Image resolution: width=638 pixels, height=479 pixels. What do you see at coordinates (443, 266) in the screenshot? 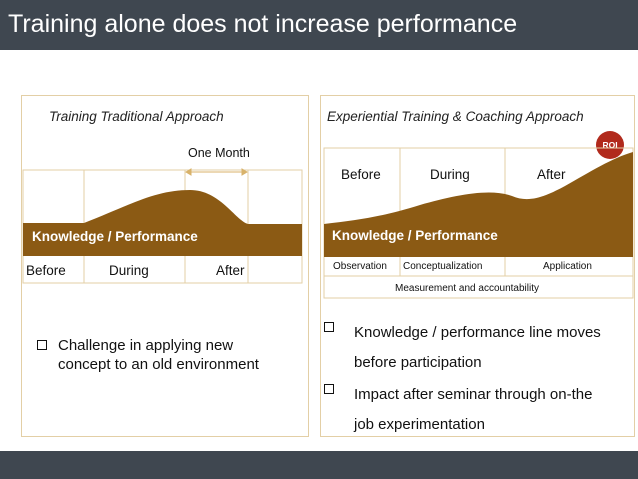
I see `sub-phase-conceptualization: Conceptualization` at bounding box center [443, 266].